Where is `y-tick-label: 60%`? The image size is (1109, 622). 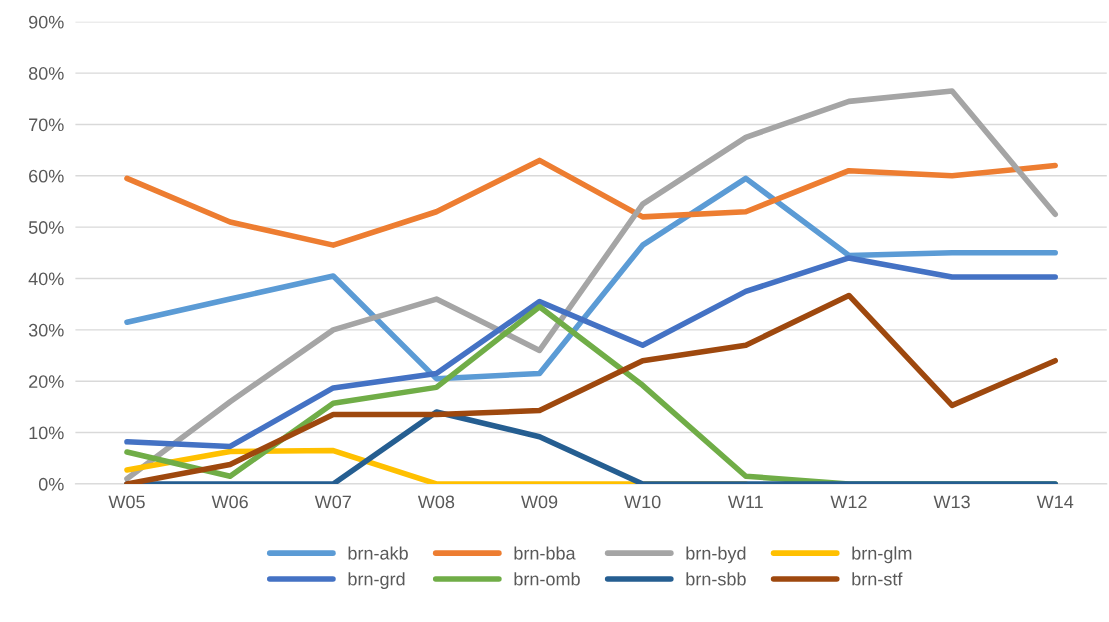
y-tick-label: 60% is located at coordinates (46, 176).